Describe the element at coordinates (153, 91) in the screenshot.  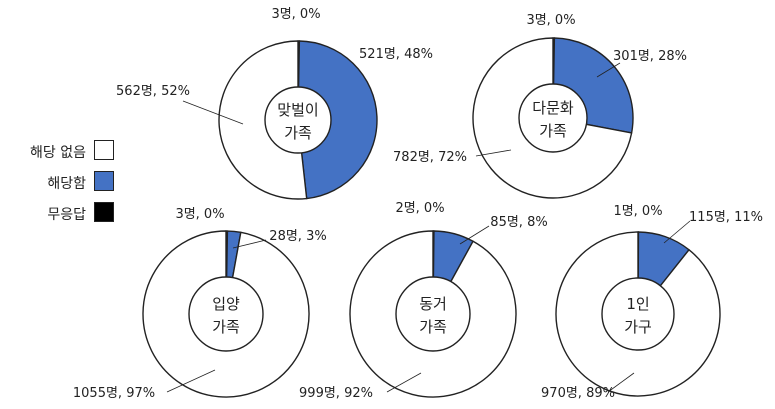
I see `data-label-none: 562명, 52%` at that location.